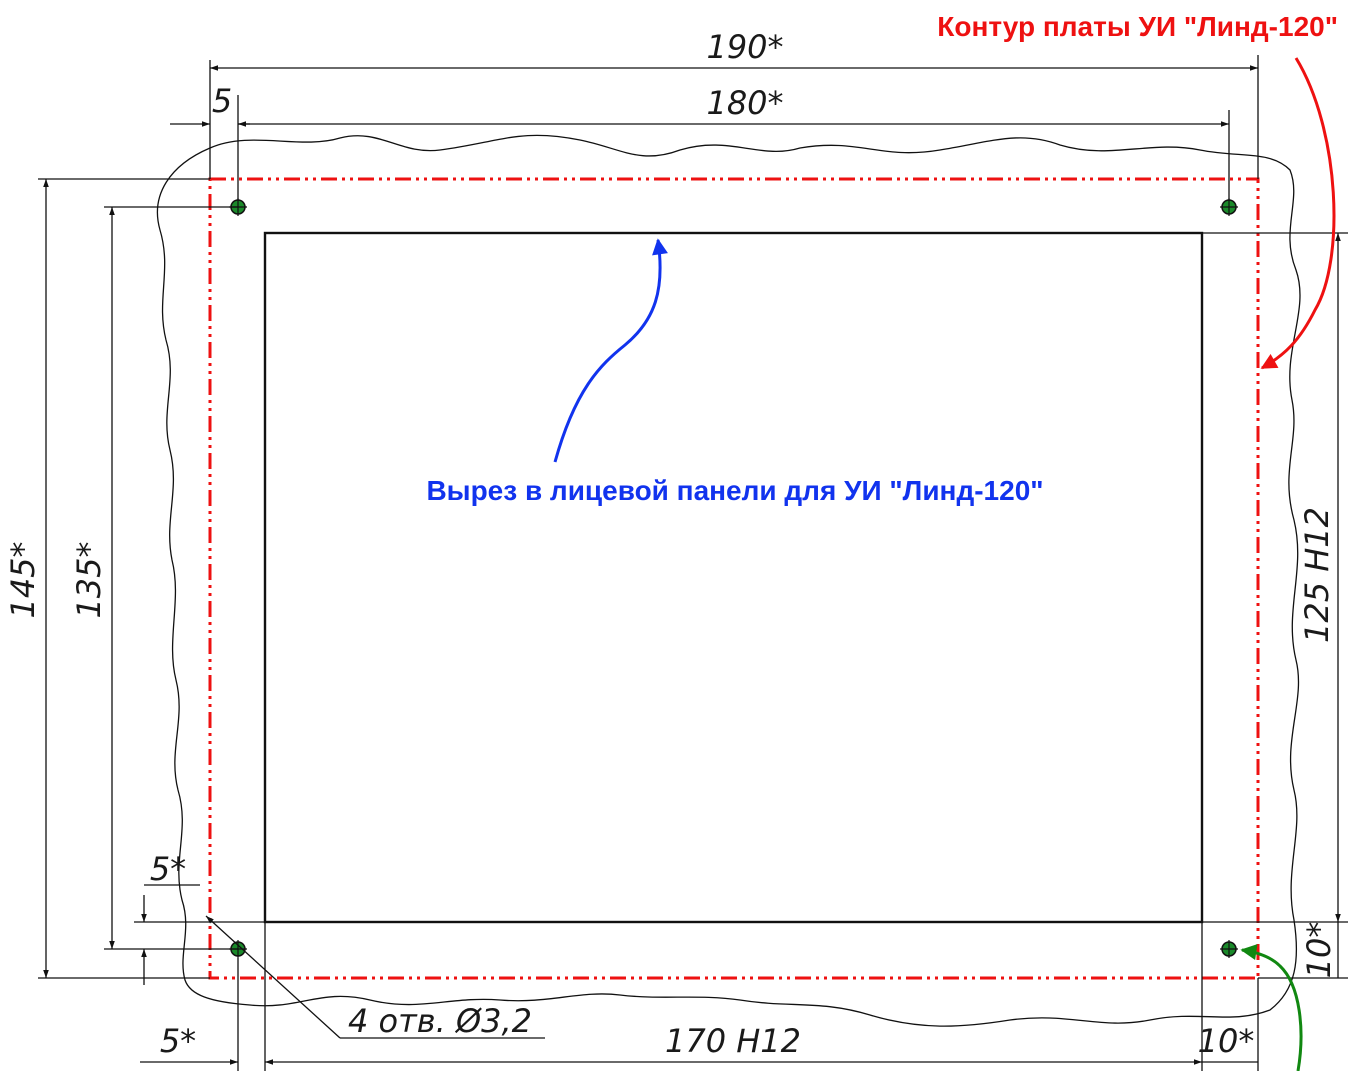 The width and height of the screenshot is (1348, 1071). I want to click on dimension-10-right-label: 10*, so click(1319, 950).